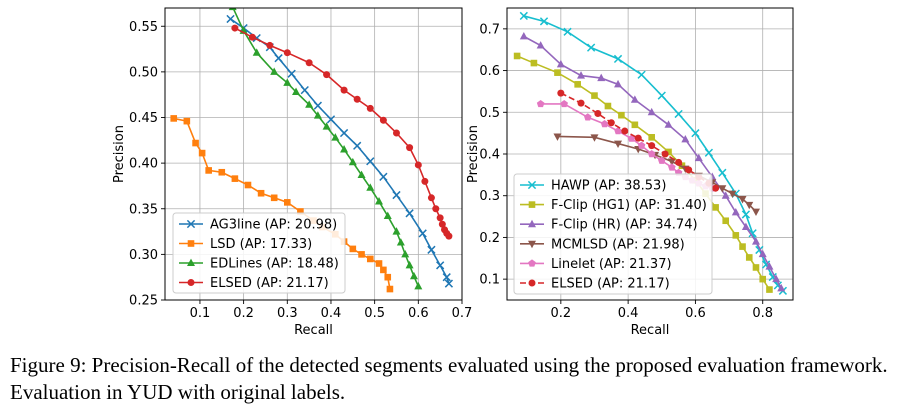 The height and width of the screenshot is (412, 910). Describe the element at coordinates (143, 27) in the screenshot. I see `y-tick-label: 0.55` at that location.